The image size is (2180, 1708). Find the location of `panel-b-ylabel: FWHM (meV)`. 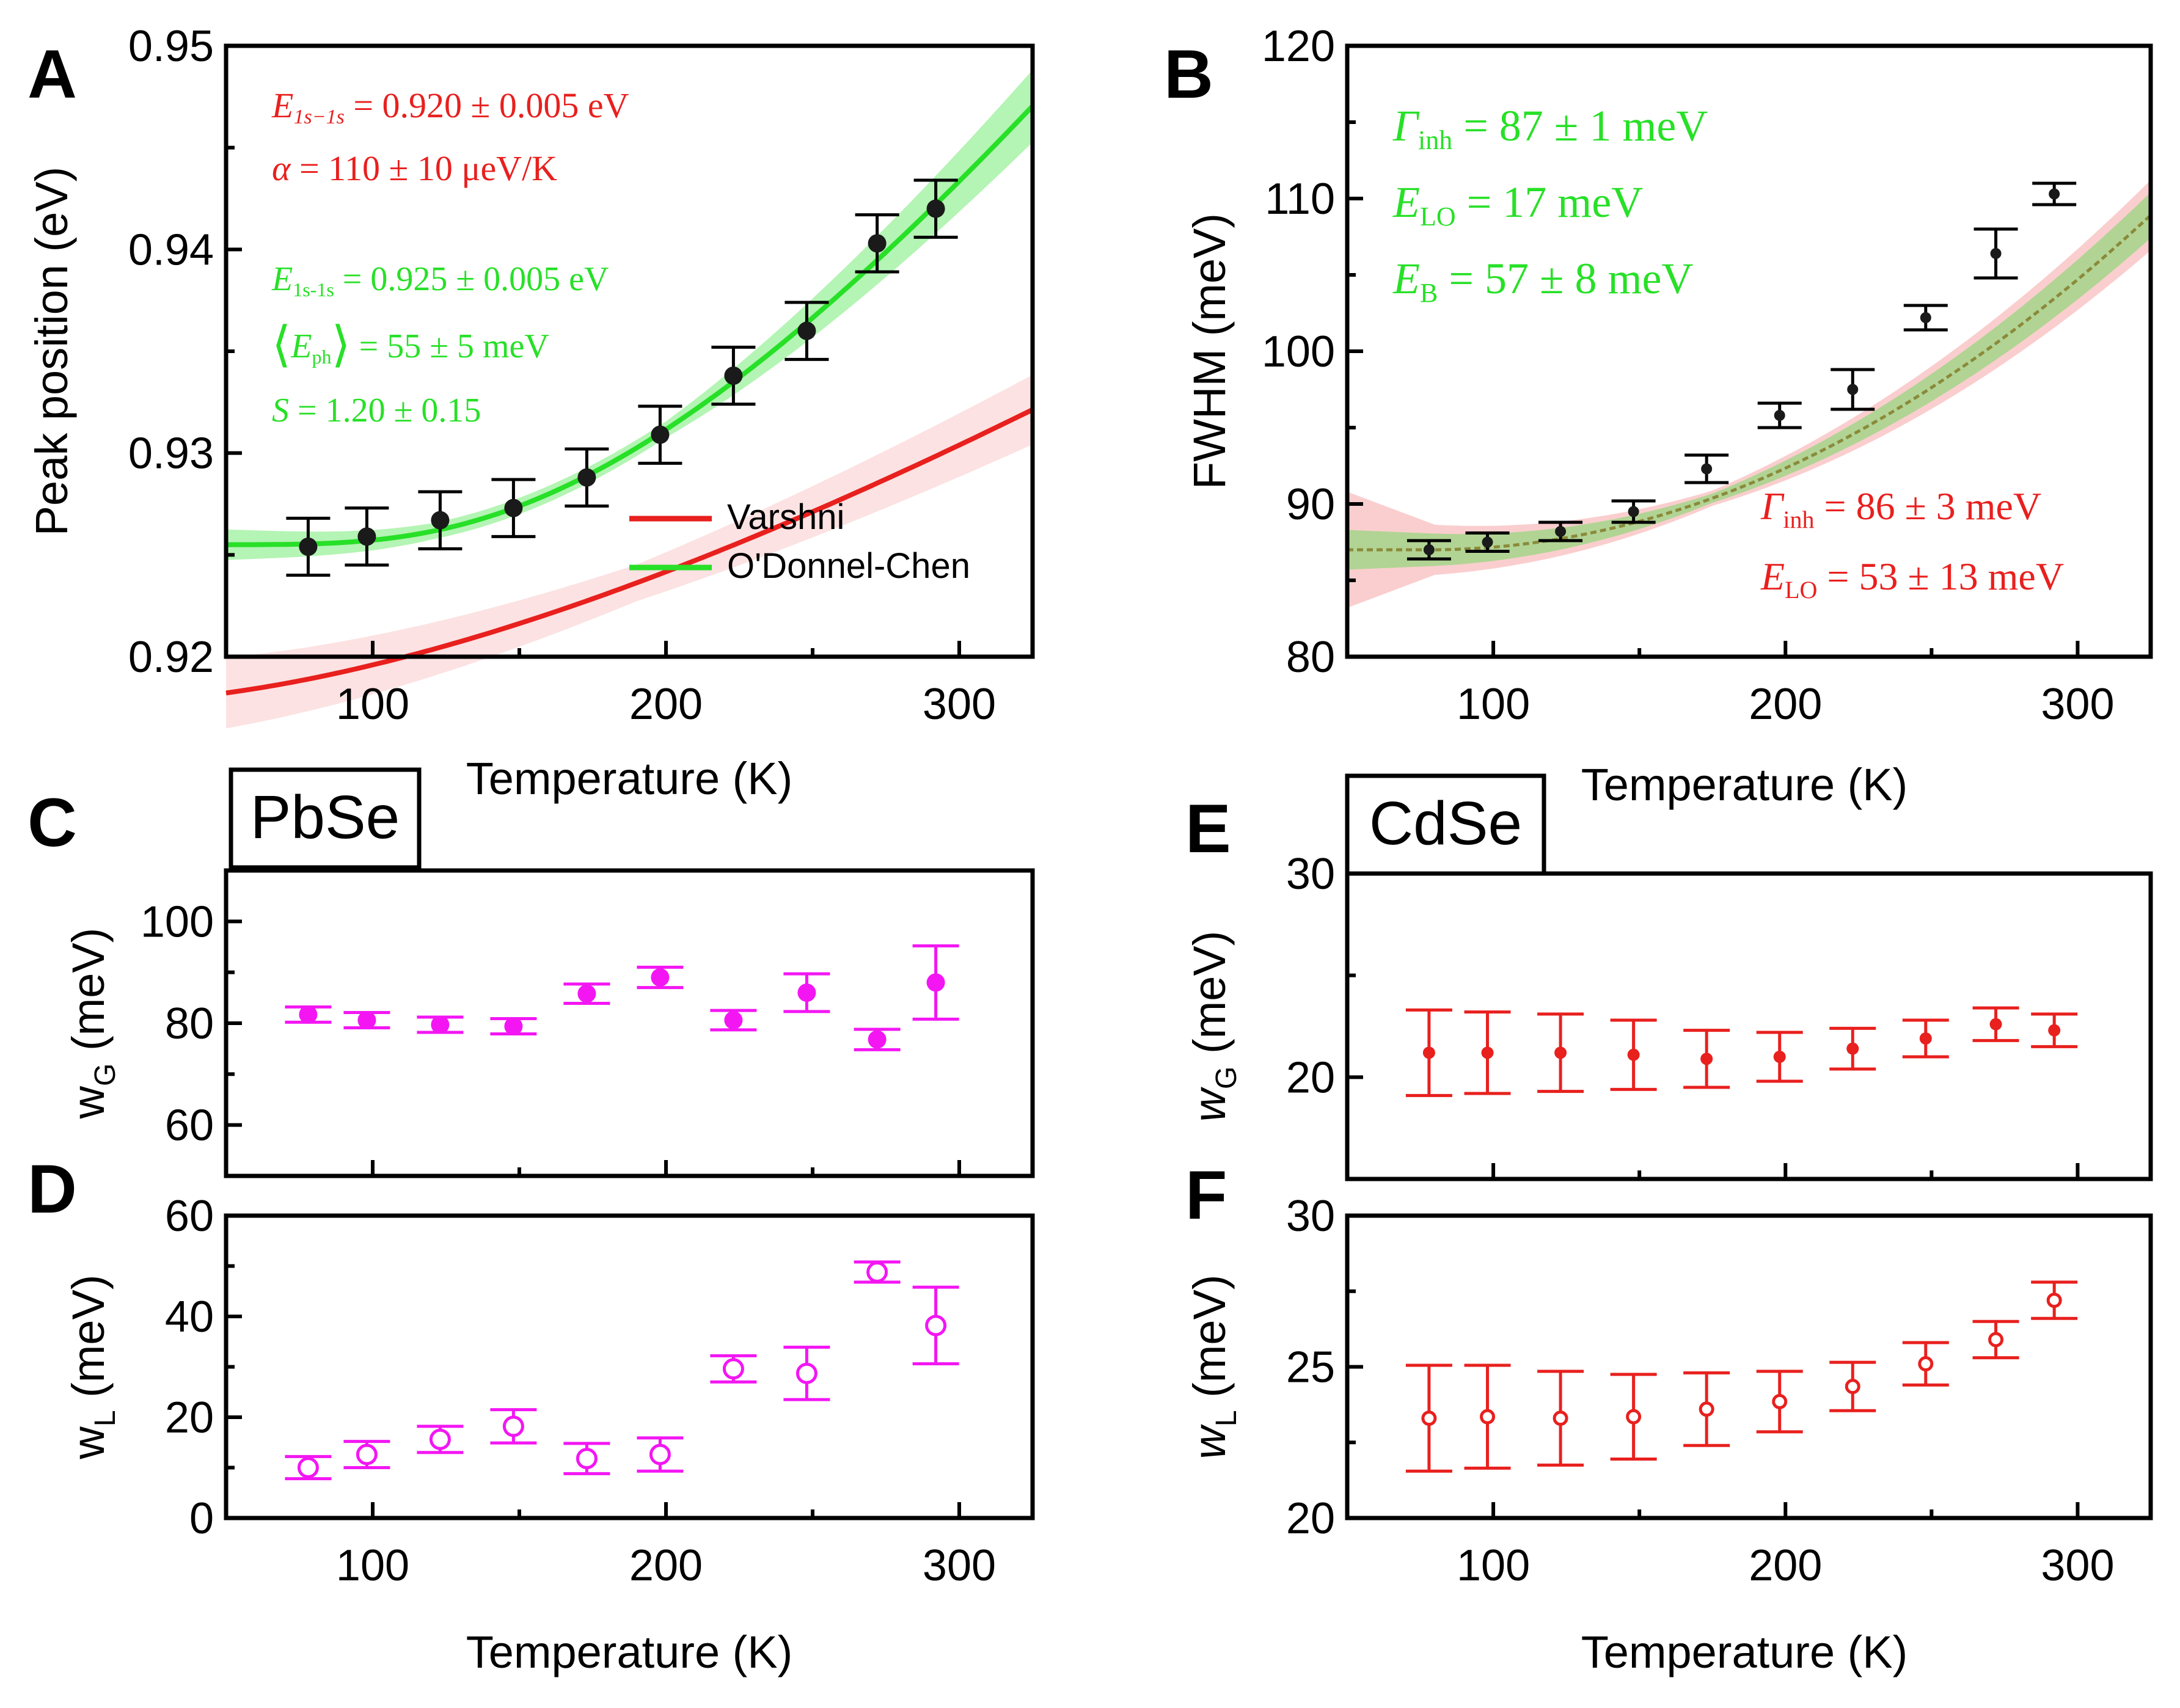

panel-b-ylabel: FWHM (meV) is located at coordinates (1210, 351).